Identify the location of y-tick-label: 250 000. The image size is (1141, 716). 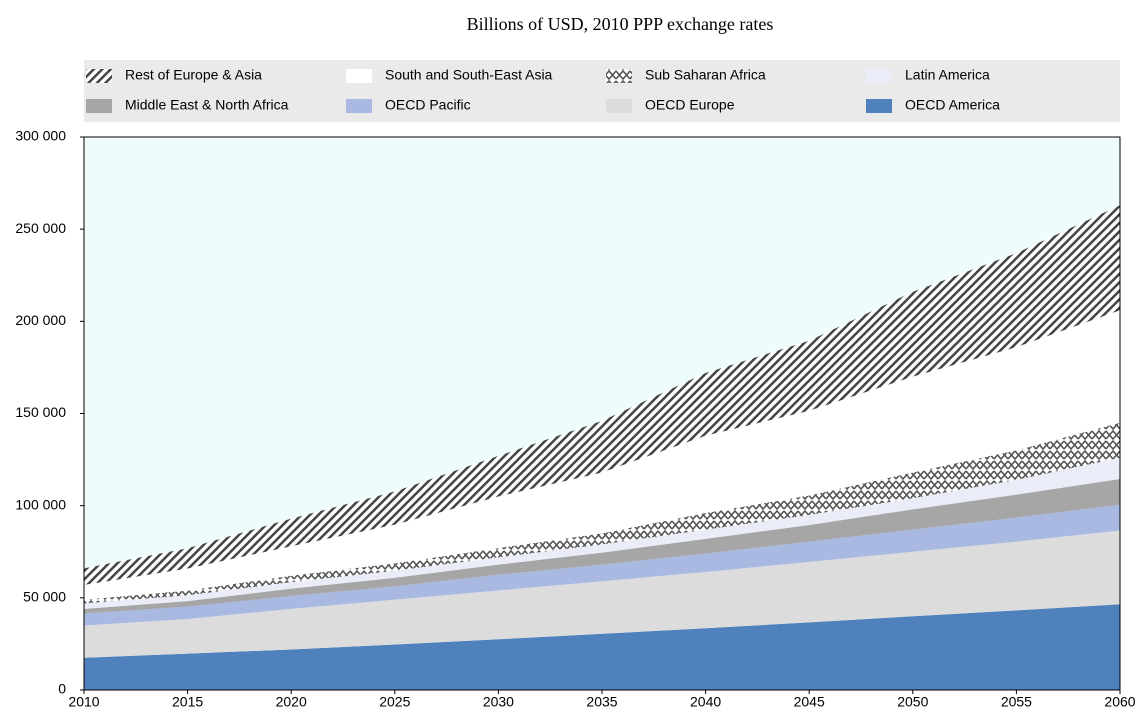
(40, 228).